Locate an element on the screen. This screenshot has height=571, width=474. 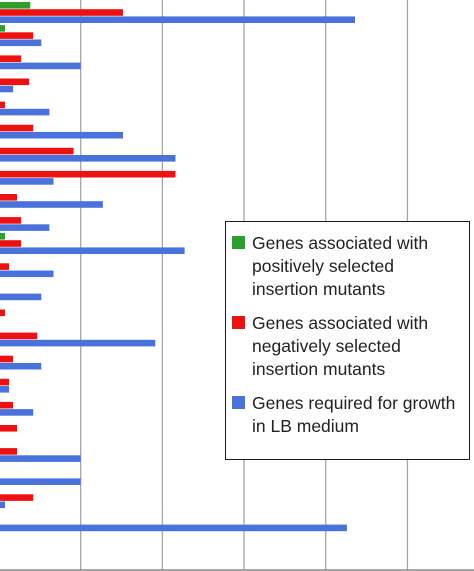
bar-series1-row8 is located at coordinates (9, 197).